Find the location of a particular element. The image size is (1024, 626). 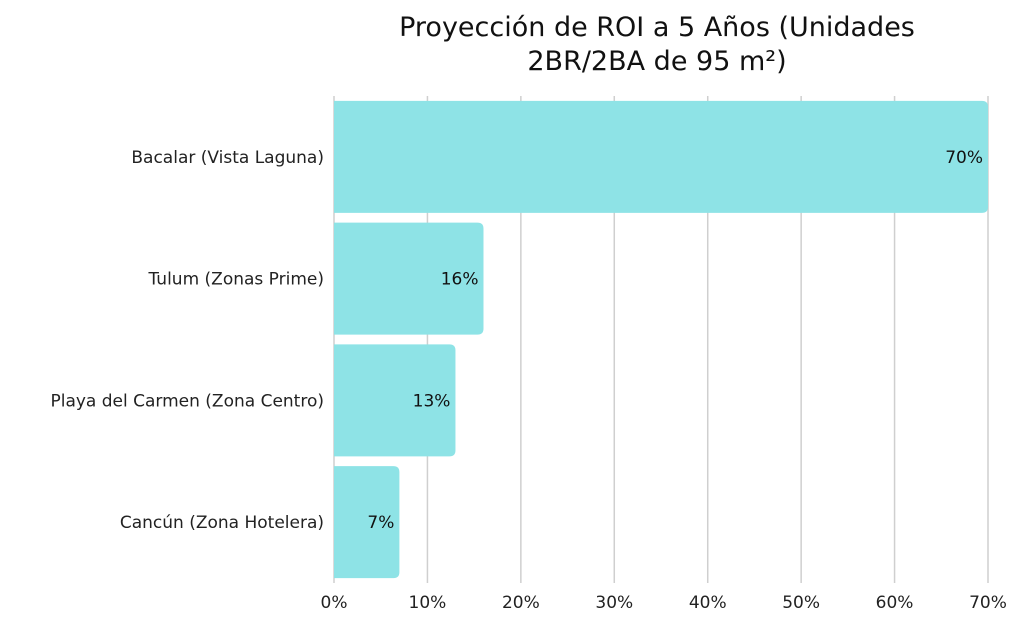

x-tick-label: 20% is located at coordinates (521, 603).